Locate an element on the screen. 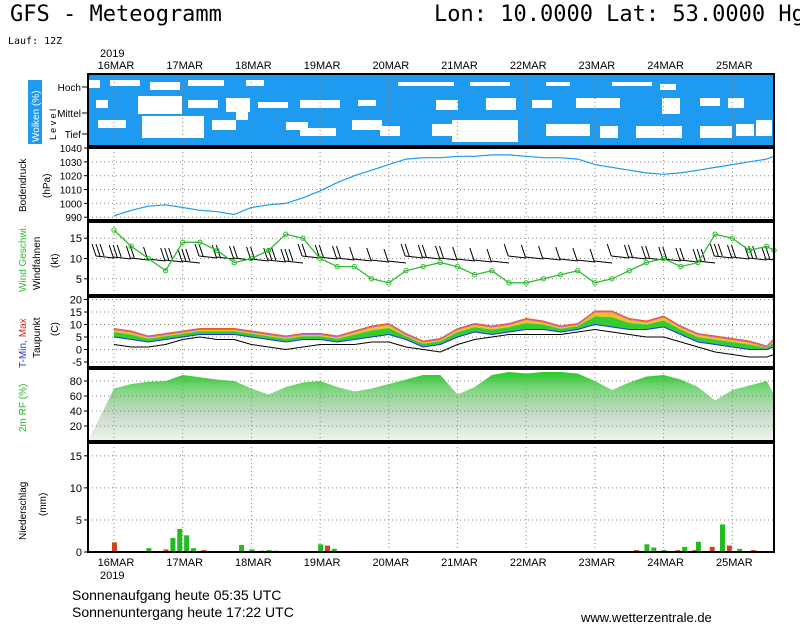  precip-ylabel: Niederschlag is located at coordinates (23, 511).